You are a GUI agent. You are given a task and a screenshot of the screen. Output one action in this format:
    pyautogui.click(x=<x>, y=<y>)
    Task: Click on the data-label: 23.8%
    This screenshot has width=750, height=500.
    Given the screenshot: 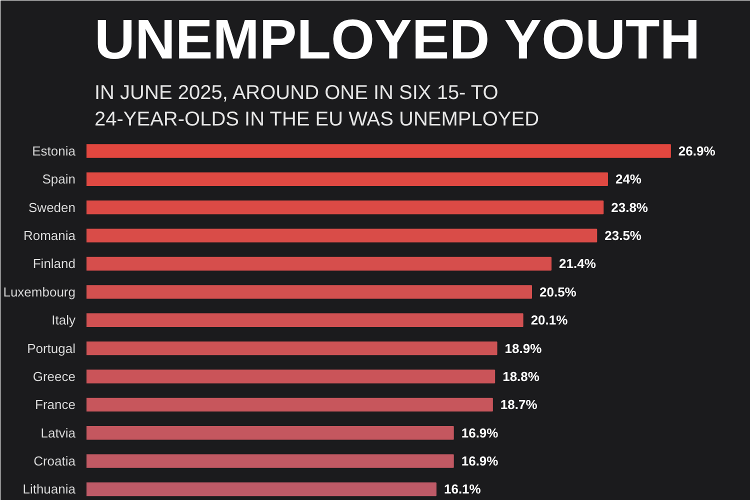 What is the action you would take?
    pyautogui.click(x=629, y=207)
    